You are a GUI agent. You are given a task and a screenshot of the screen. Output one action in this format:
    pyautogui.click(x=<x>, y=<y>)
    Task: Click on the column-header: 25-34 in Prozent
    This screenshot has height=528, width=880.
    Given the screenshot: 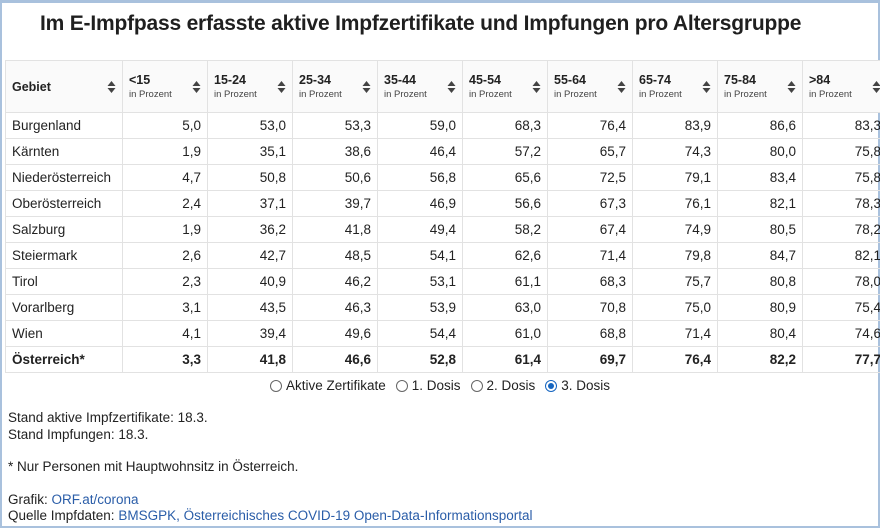 What is the action you would take?
    pyautogui.click(x=335, y=86)
    